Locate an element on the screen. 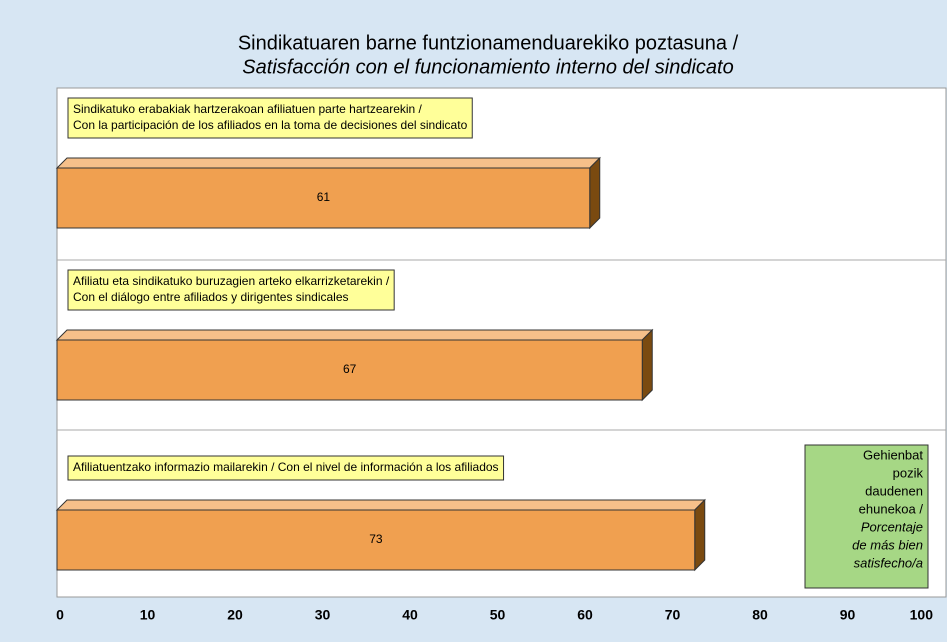 The width and height of the screenshot is (947, 642). value-label: 67 is located at coordinates (350, 369).